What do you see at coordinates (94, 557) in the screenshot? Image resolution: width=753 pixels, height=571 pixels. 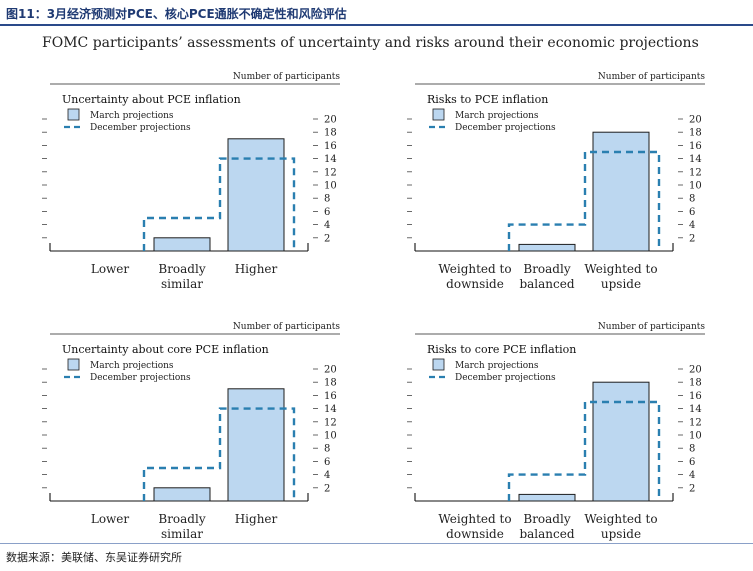 I see `source-note: 数据来源：美联储、东吴证券研究所` at bounding box center [94, 557].